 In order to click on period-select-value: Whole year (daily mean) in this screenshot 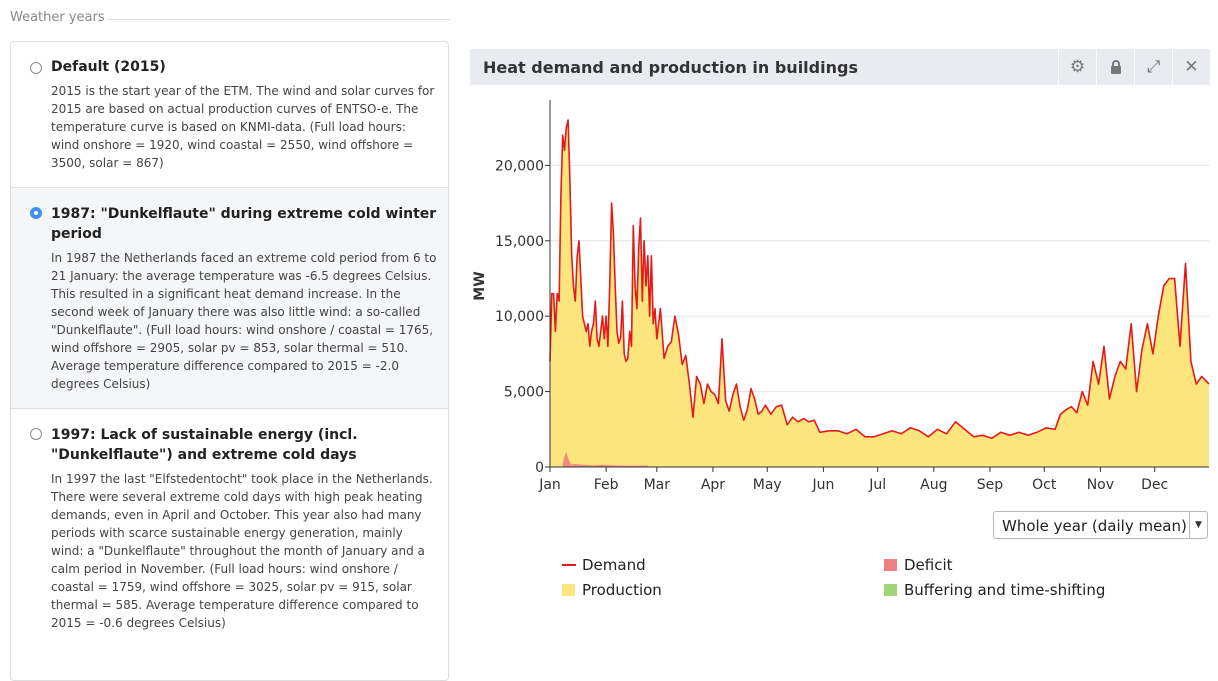, I will do `click(1094, 526)`.